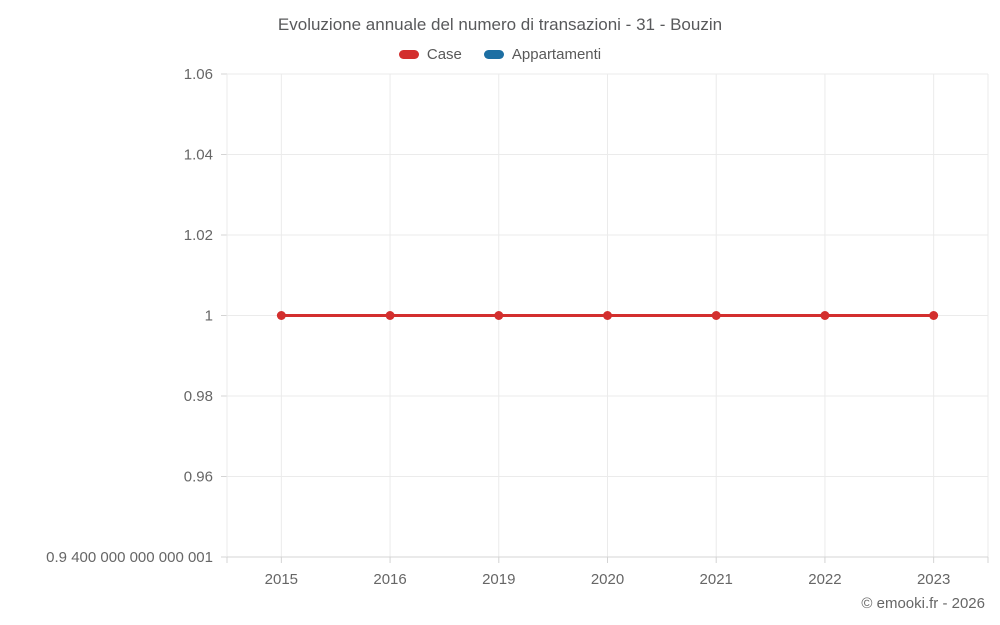 This screenshot has height=625, width=1000. What do you see at coordinates (923, 603) in the screenshot?
I see `copyright: © emooki.fr - 2026` at bounding box center [923, 603].